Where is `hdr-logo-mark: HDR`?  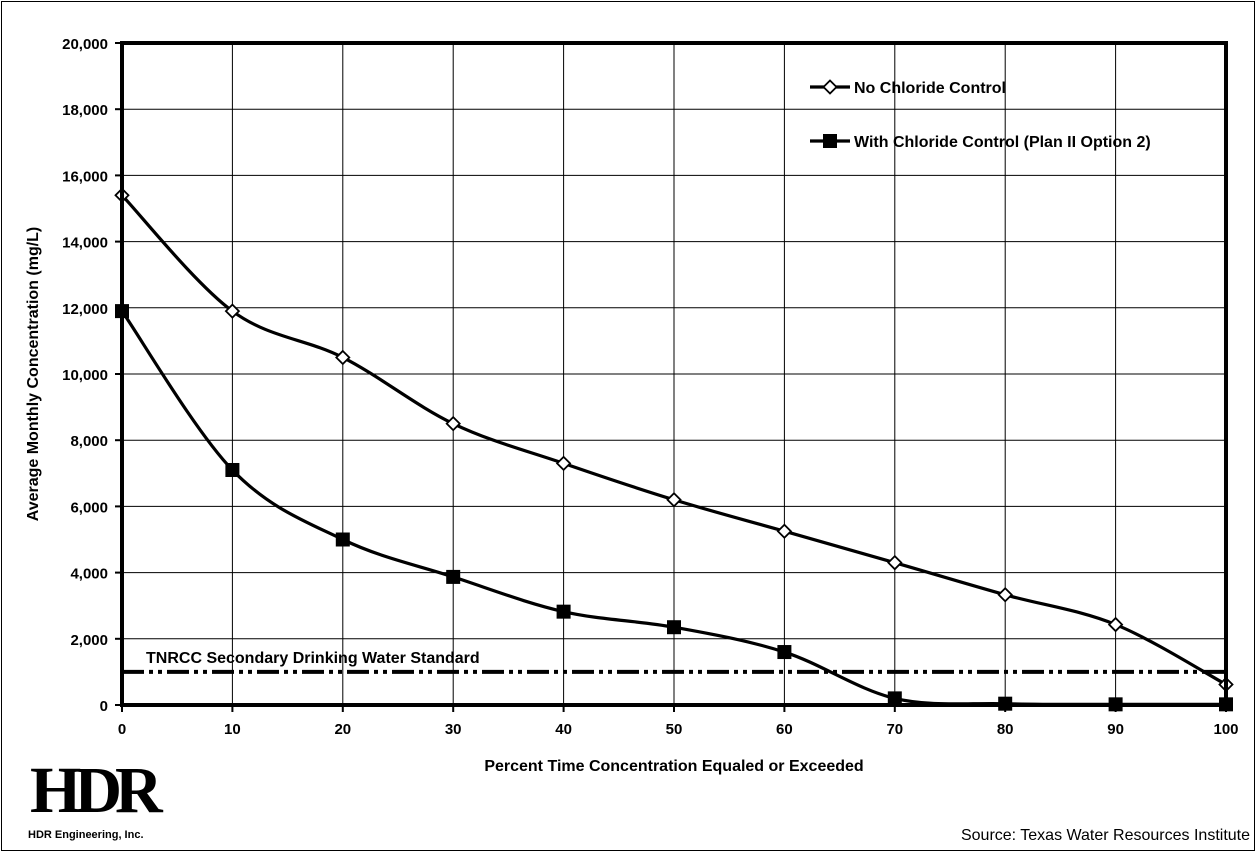
hdr-logo-mark: HDR is located at coordinates (97, 790).